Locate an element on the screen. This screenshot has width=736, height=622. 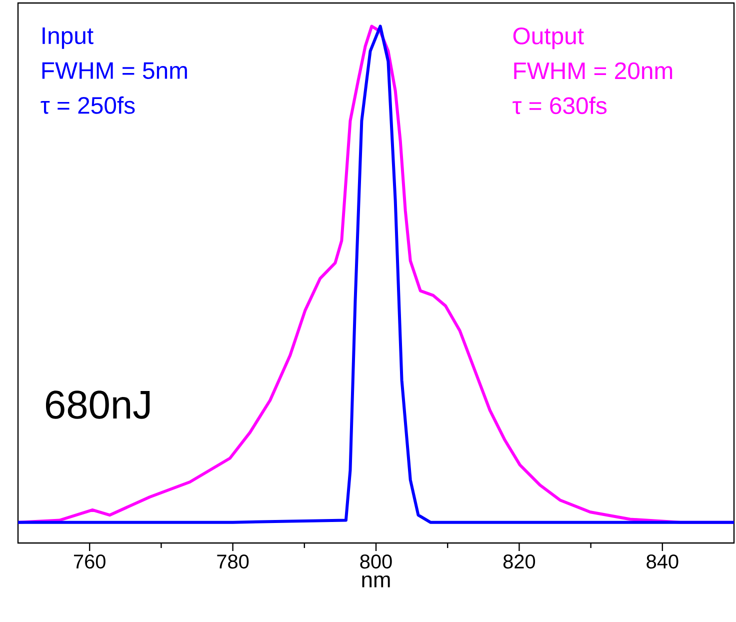
x-axis-title: nm is located at coordinates (376, 581).